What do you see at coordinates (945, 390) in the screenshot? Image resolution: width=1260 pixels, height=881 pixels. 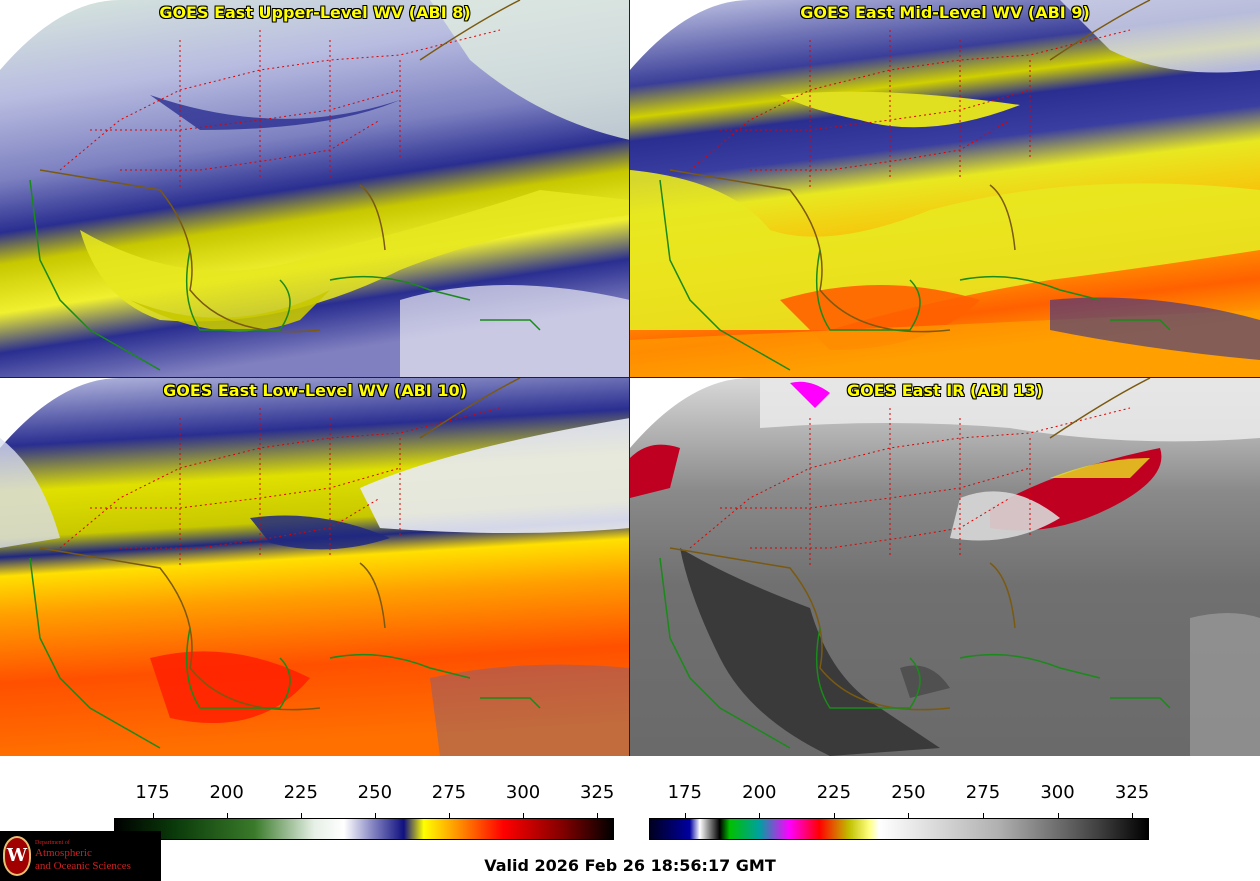 I see `panel-title: GOES East IR (ABI 13)` at bounding box center [945, 390].